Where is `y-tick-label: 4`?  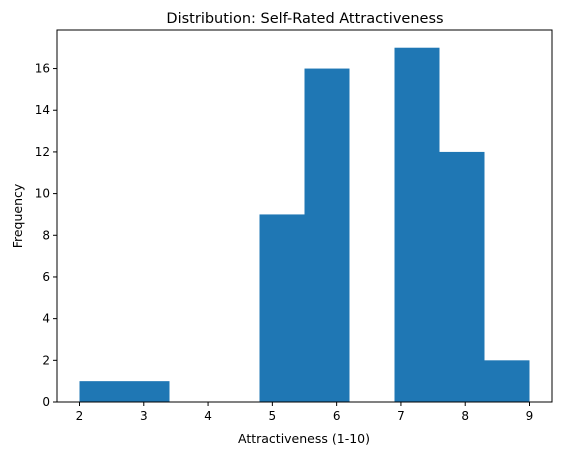
y-tick-label: 4 is located at coordinates (46, 319).